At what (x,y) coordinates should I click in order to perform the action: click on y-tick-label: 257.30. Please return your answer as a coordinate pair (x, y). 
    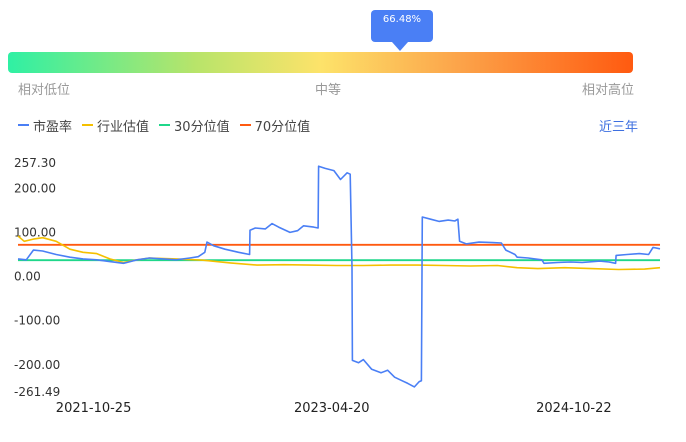
    Looking at the image, I should click on (35, 163).